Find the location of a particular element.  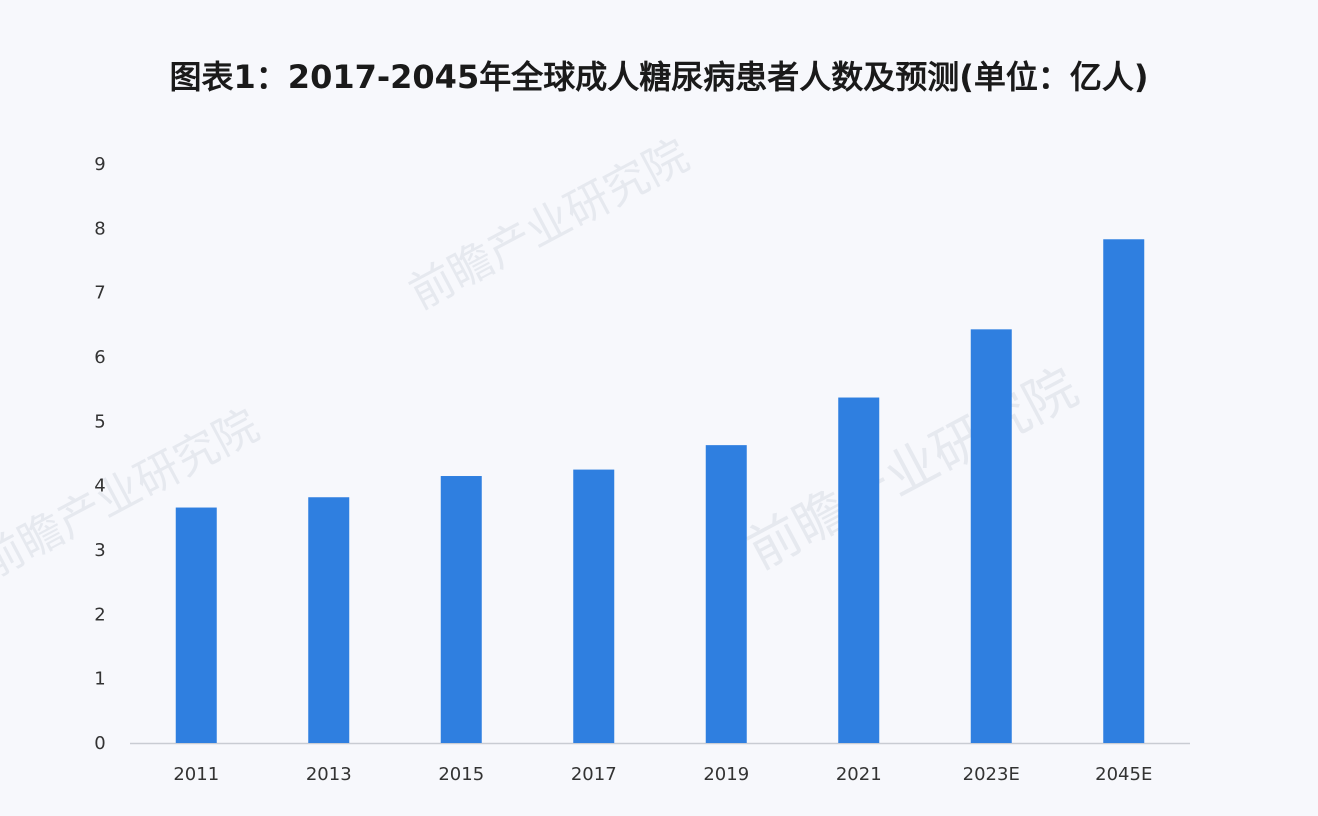

y-tick-label: 8 is located at coordinates (99, 228).